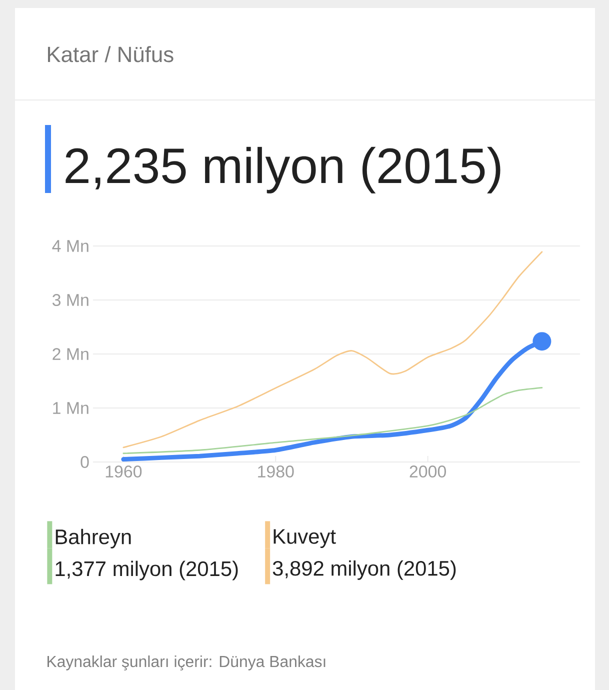  What do you see at coordinates (283, 170) in the screenshot?
I see `chart-subtitle: 2,235 milyon (2015)` at bounding box center [283, 170].